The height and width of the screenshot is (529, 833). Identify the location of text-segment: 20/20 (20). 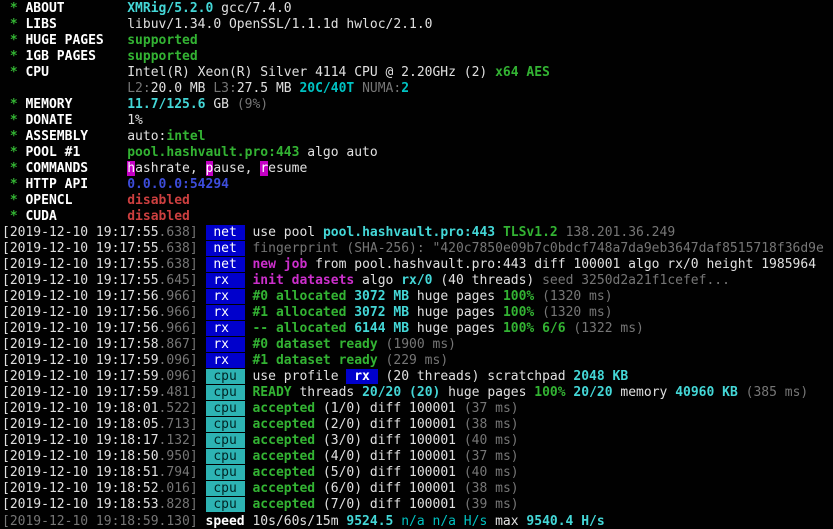
(401, 393).